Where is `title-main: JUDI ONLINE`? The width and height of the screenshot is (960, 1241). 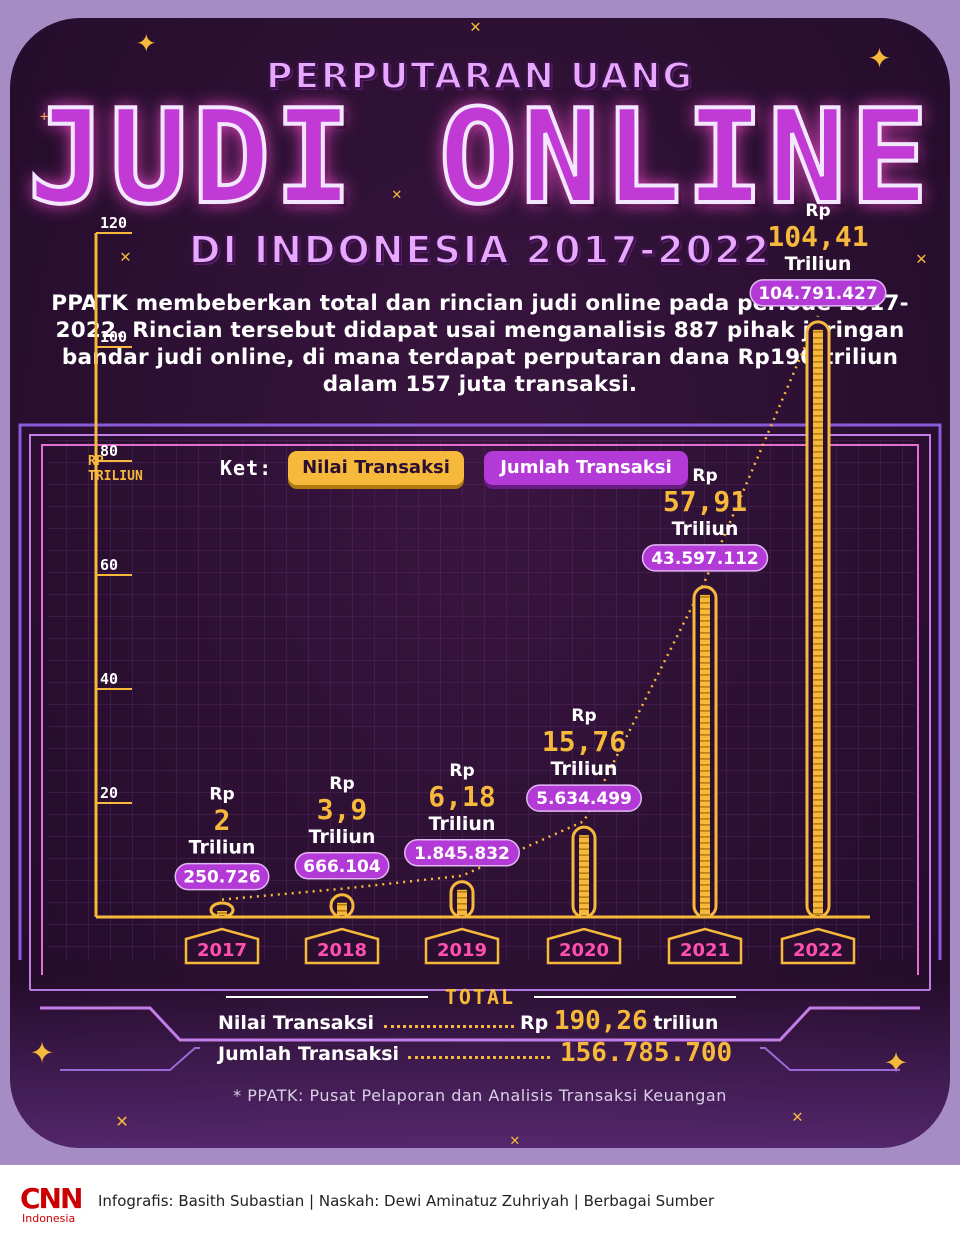 title-main: JUDI ONLINE is located at coordinates (479, 157).